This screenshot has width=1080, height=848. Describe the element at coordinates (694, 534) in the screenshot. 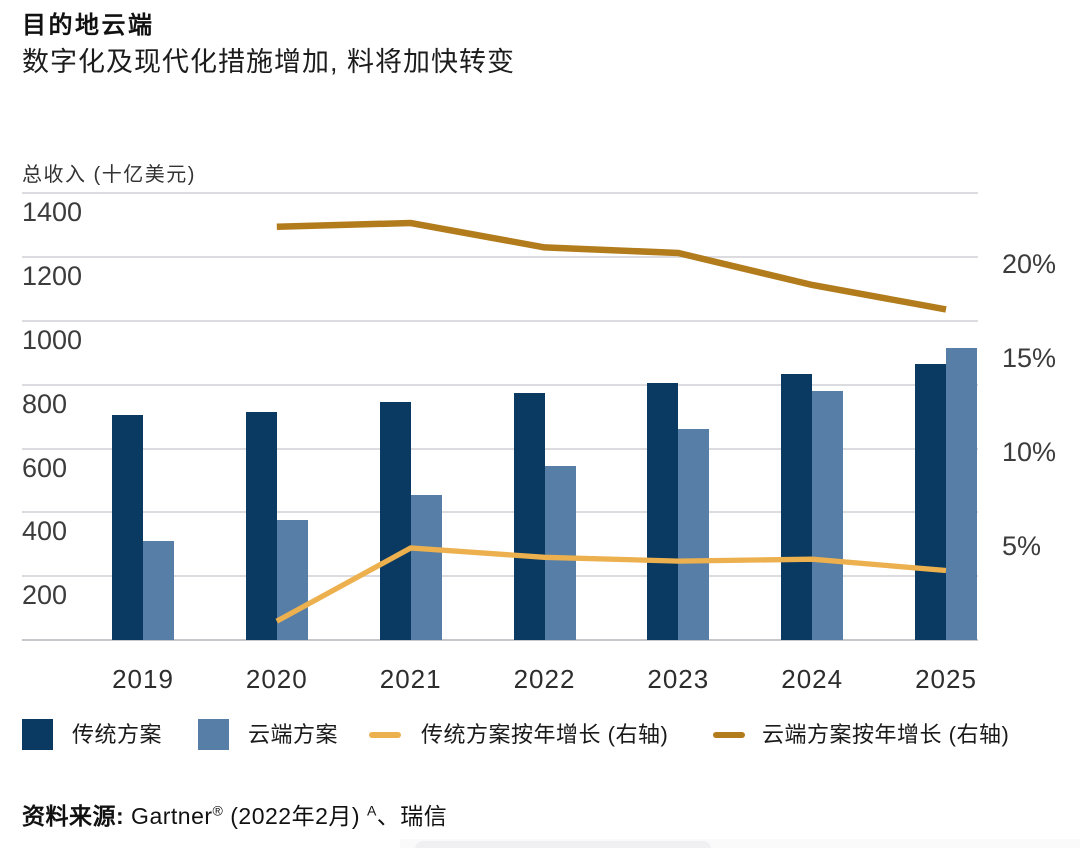

I see `bar-cloud-2023` at that location.